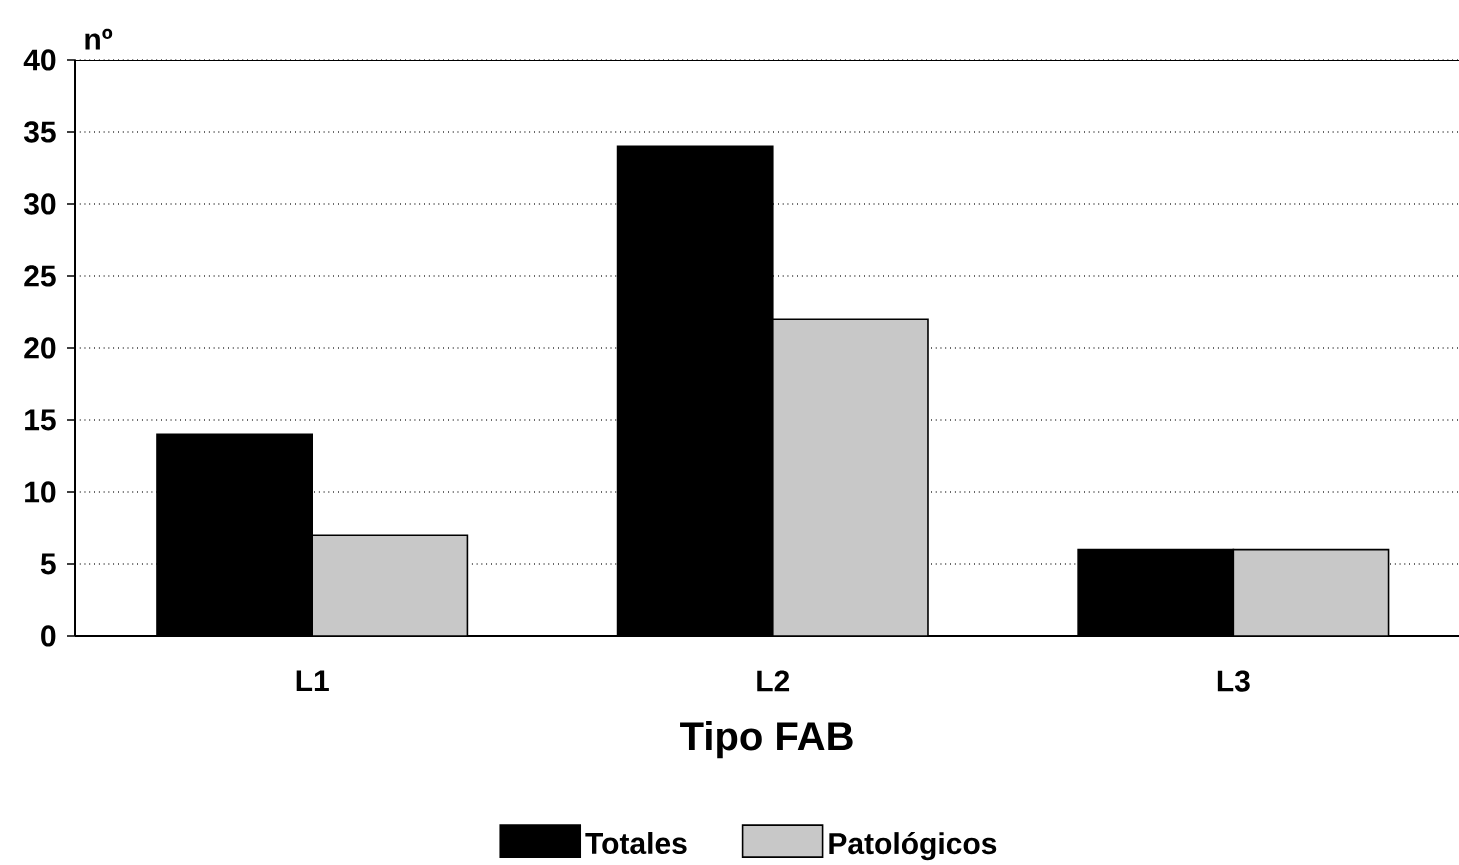  I want to click on x-tick-label: L1, so click(312, 681).